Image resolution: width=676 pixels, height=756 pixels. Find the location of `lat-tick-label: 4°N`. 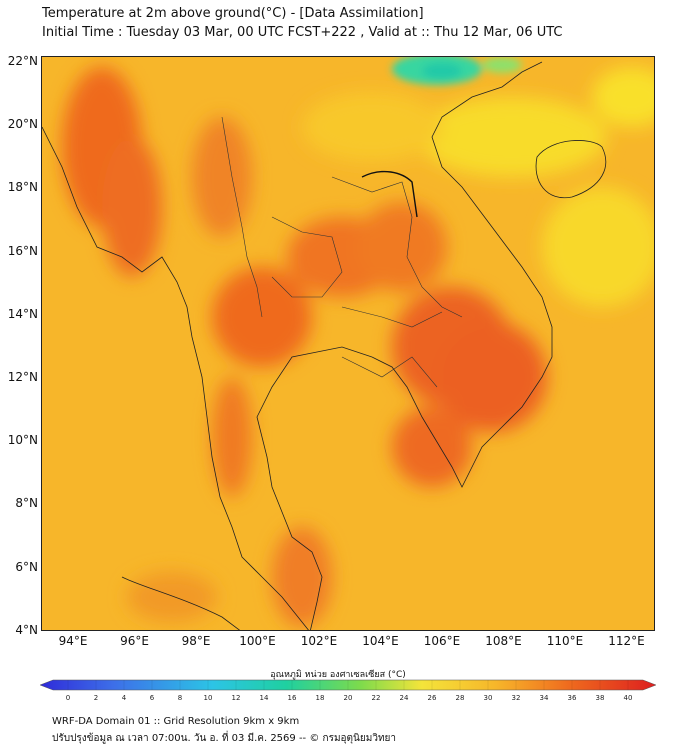

lat-tick-label: 4°N is located at coordinates (26, 629).